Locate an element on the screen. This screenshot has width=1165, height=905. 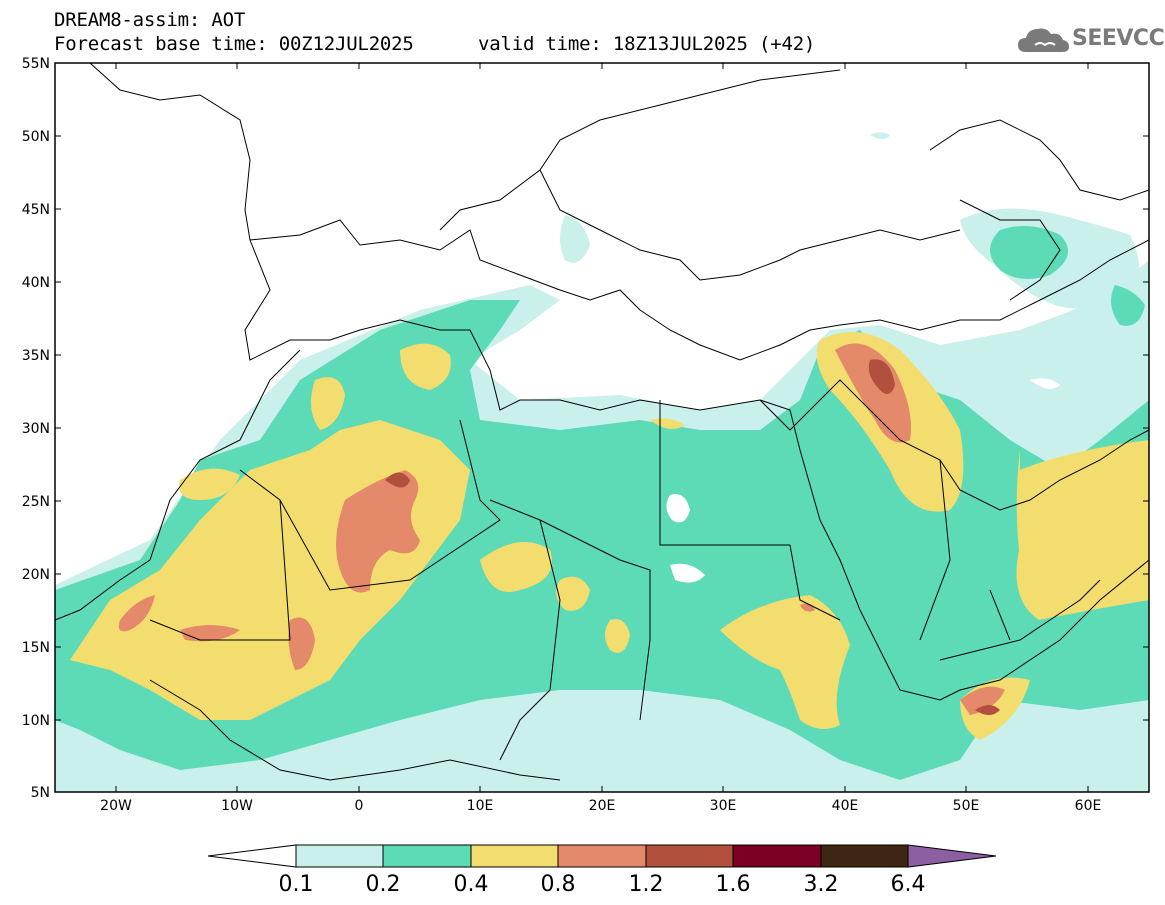
valid-time: valid time: 18Z13JUL2025 (+42) is located at coordinates (647, 44).